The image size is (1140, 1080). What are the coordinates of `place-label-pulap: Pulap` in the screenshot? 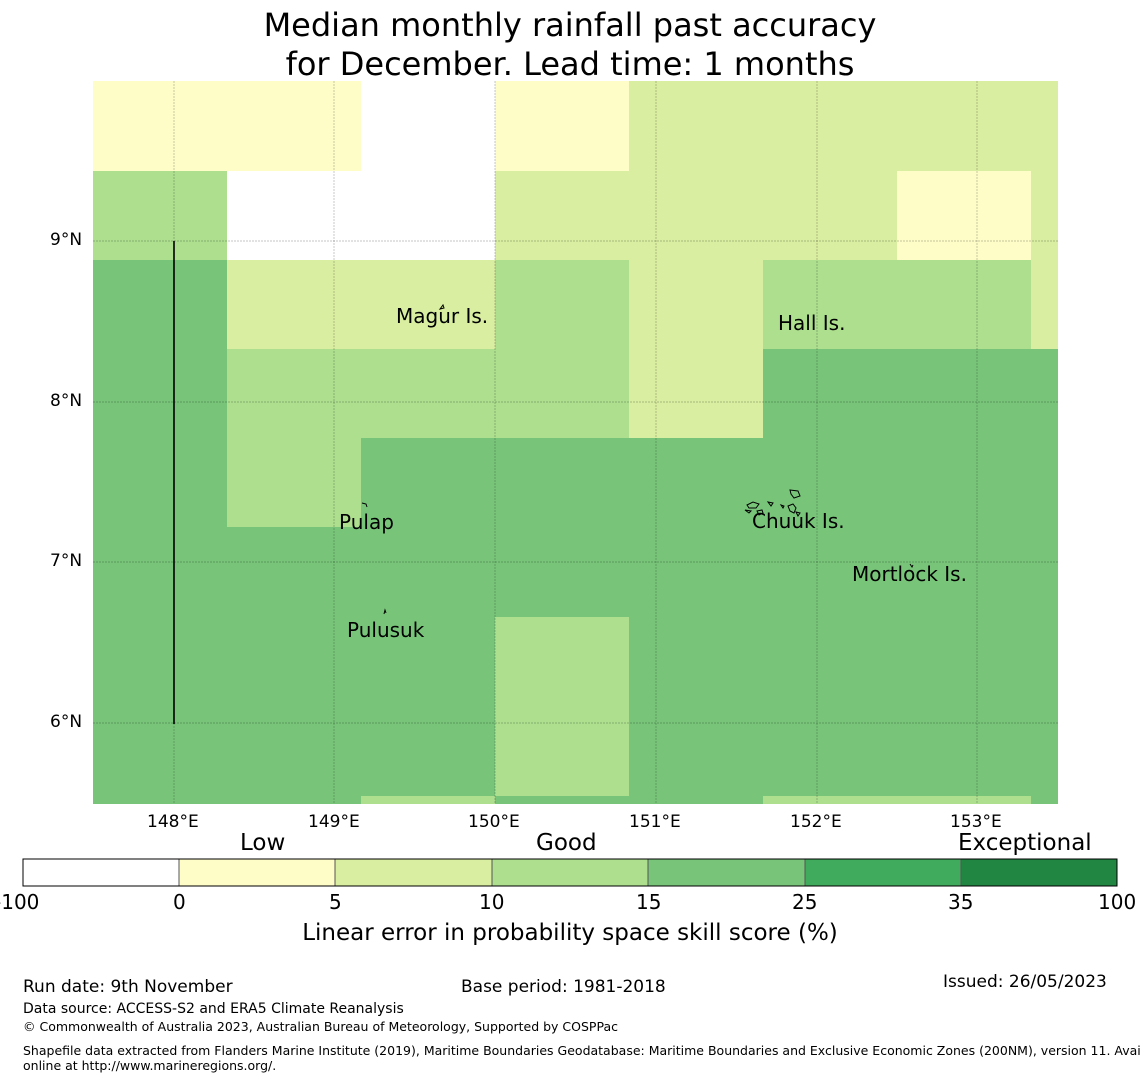 It's located at (366, 522).